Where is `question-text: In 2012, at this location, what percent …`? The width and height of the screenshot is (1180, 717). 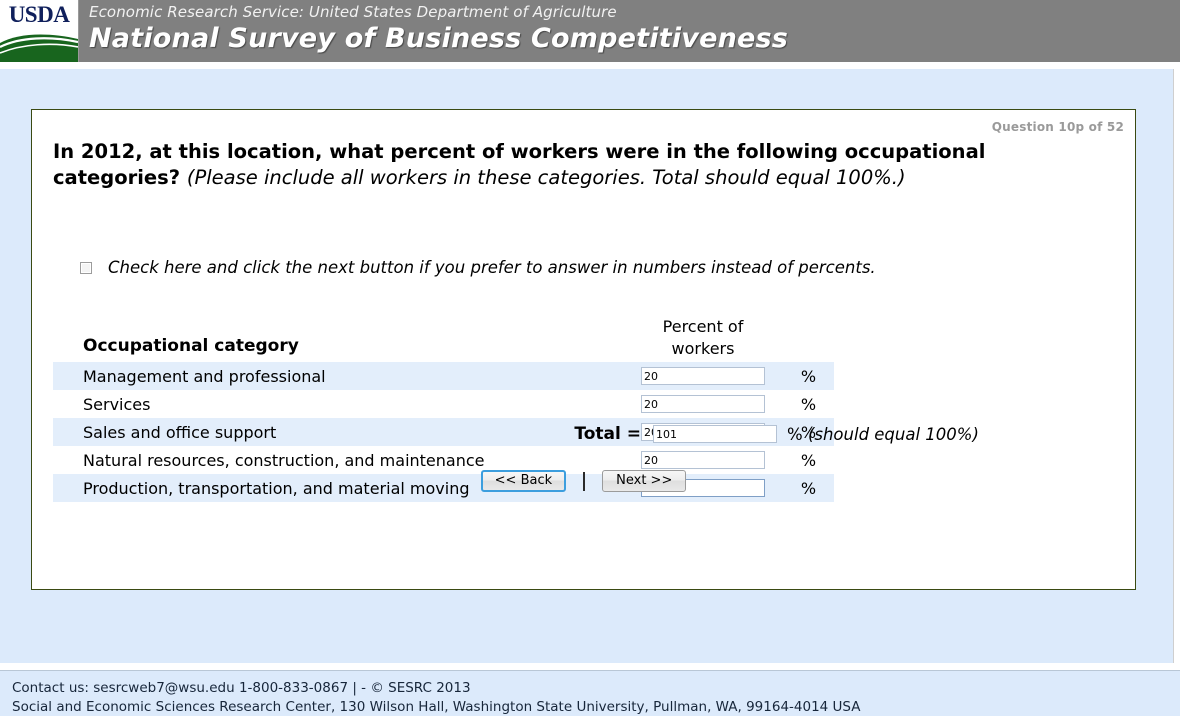 question-text: In 2012, at this location, what percent … is located at coordinates (580, 165).